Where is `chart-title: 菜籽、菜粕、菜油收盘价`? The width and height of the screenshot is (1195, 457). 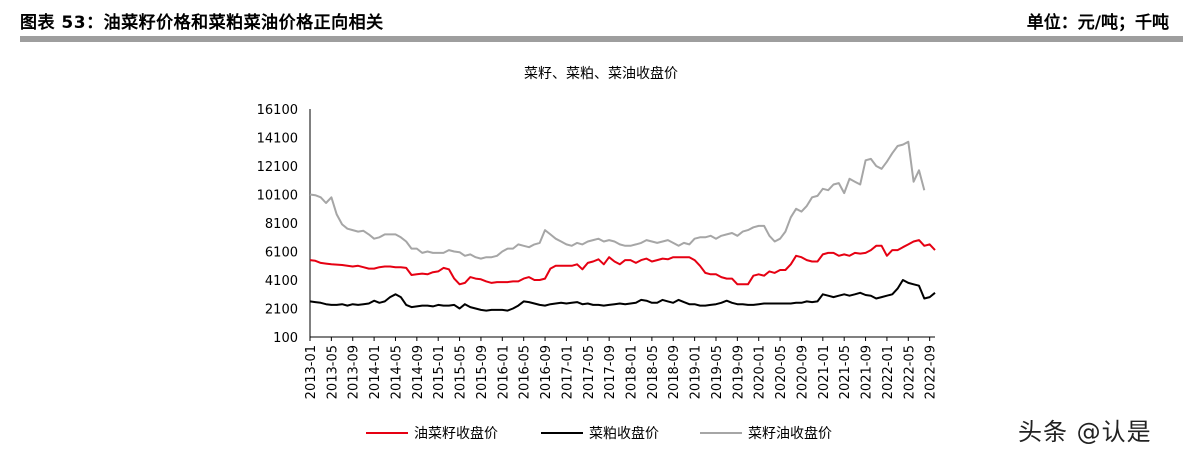
chart-title: 菜籽、菜粕、菜油收盘价 is located at coordinates (601, 73).